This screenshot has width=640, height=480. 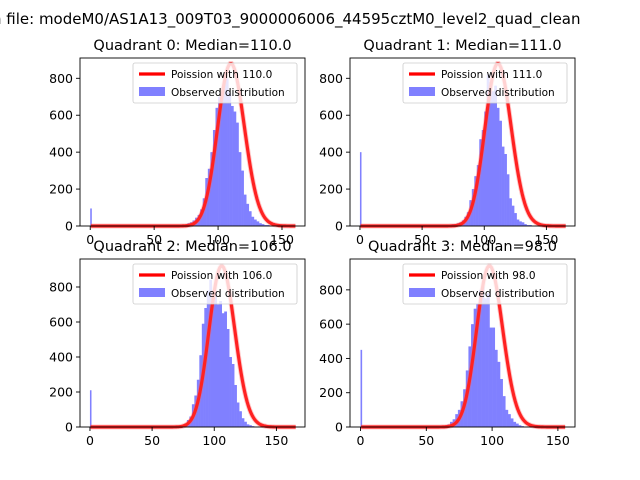 I want to click on subplot-title: Quadrant 0: Median=110.0, so click(x=192, y=46).